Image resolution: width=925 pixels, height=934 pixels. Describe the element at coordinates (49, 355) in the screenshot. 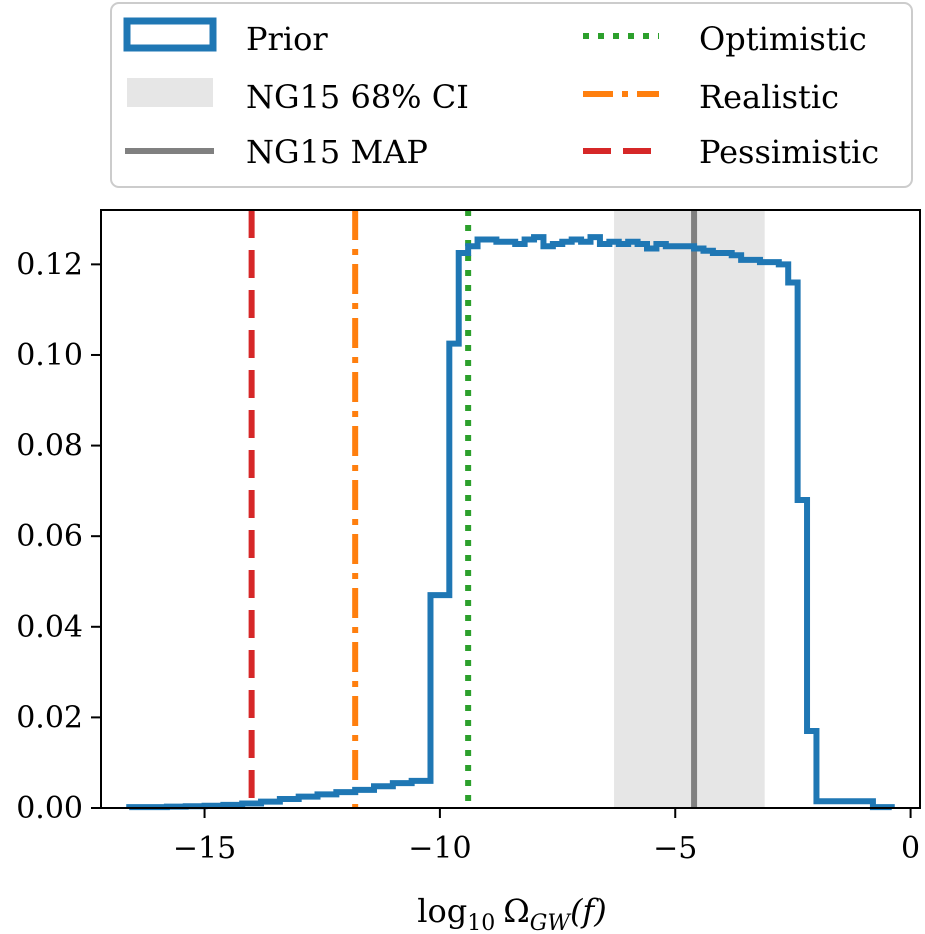

I see `y-tick-label: 0.10` at that location.